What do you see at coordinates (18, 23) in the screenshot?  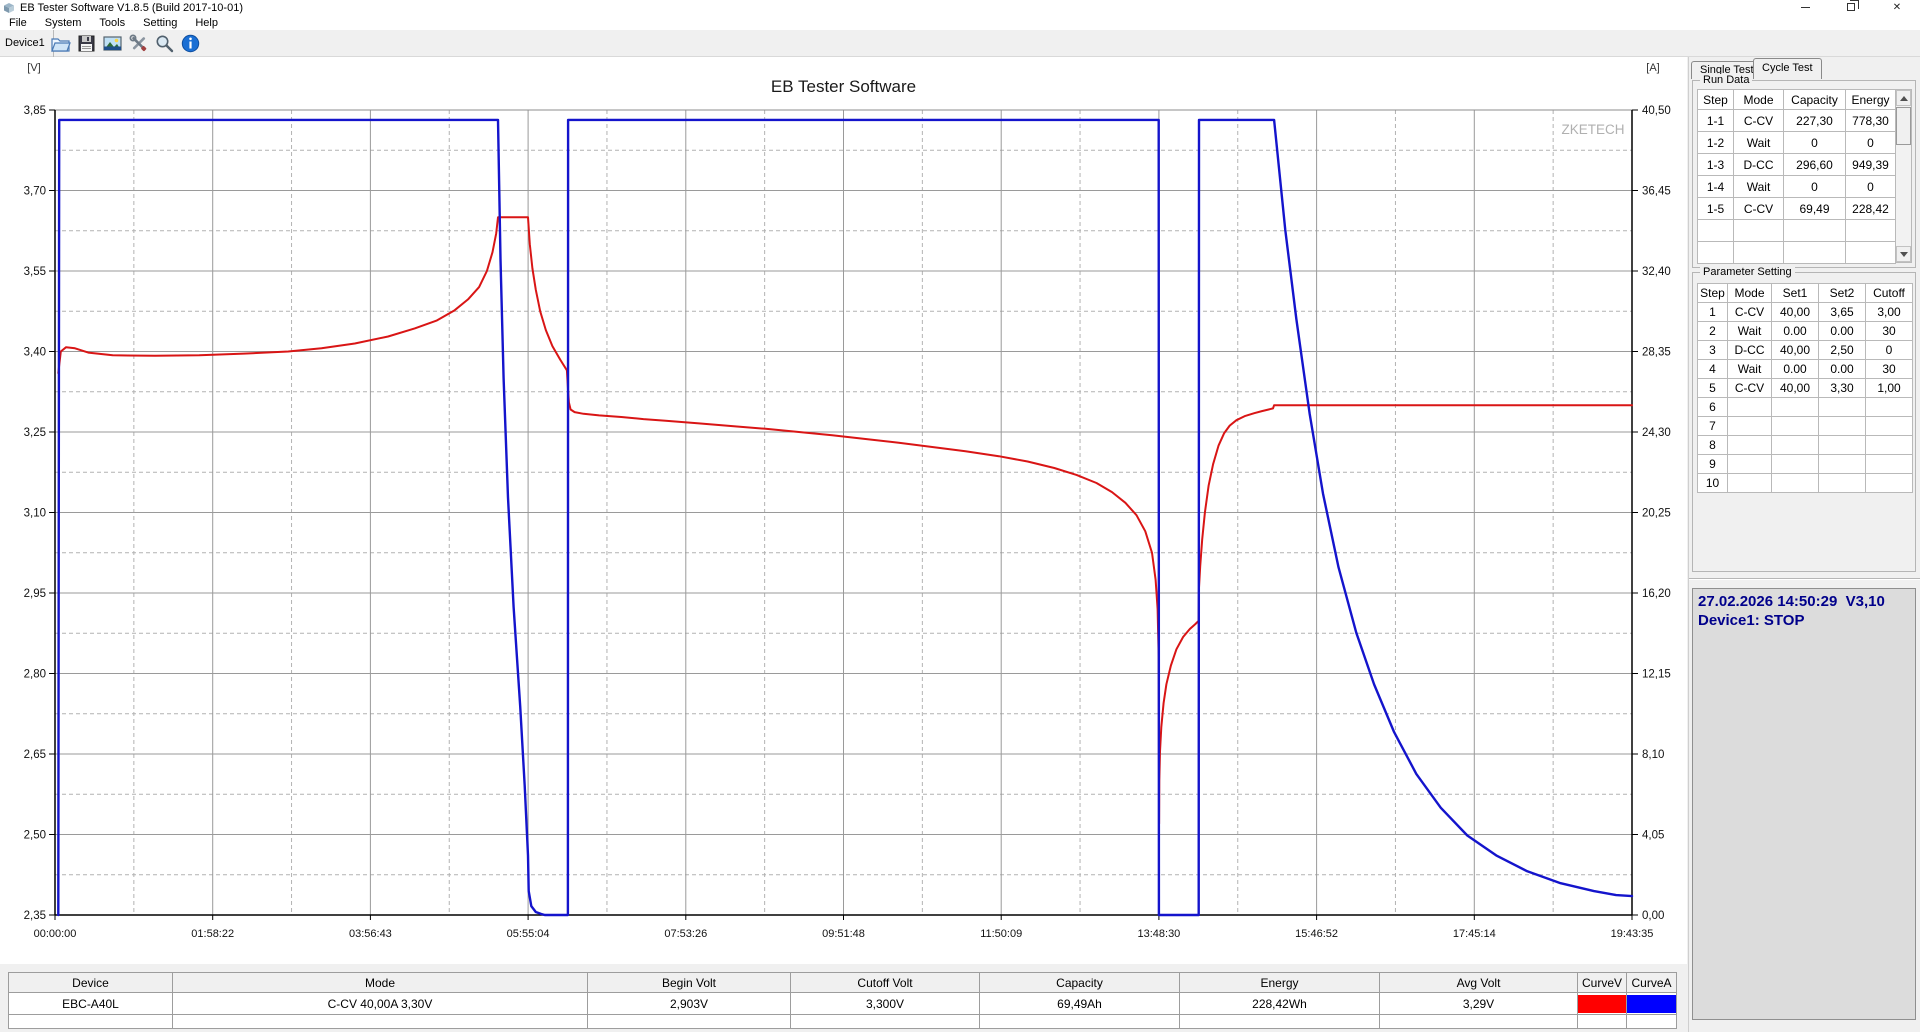 I see `menu-item-file: File` at bounding box center [18, 23].